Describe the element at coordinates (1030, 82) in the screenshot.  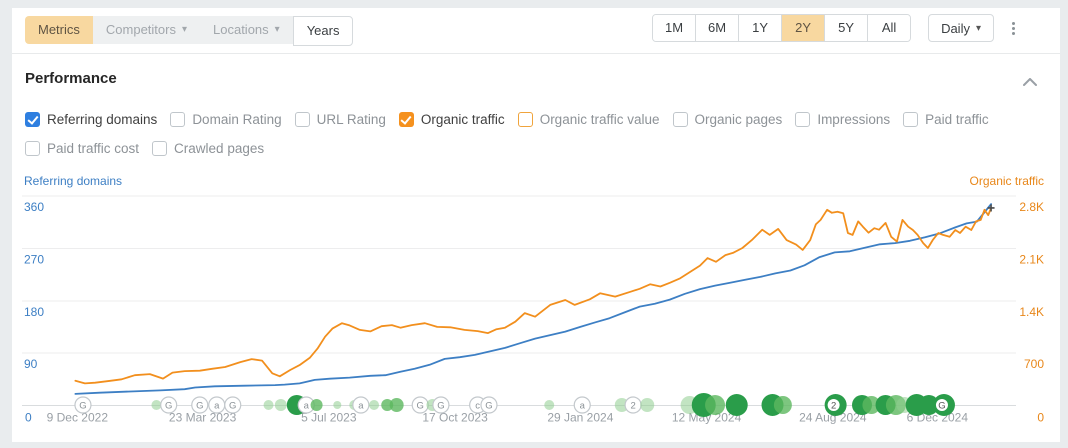
I see `chevron-up-icon` at that location.